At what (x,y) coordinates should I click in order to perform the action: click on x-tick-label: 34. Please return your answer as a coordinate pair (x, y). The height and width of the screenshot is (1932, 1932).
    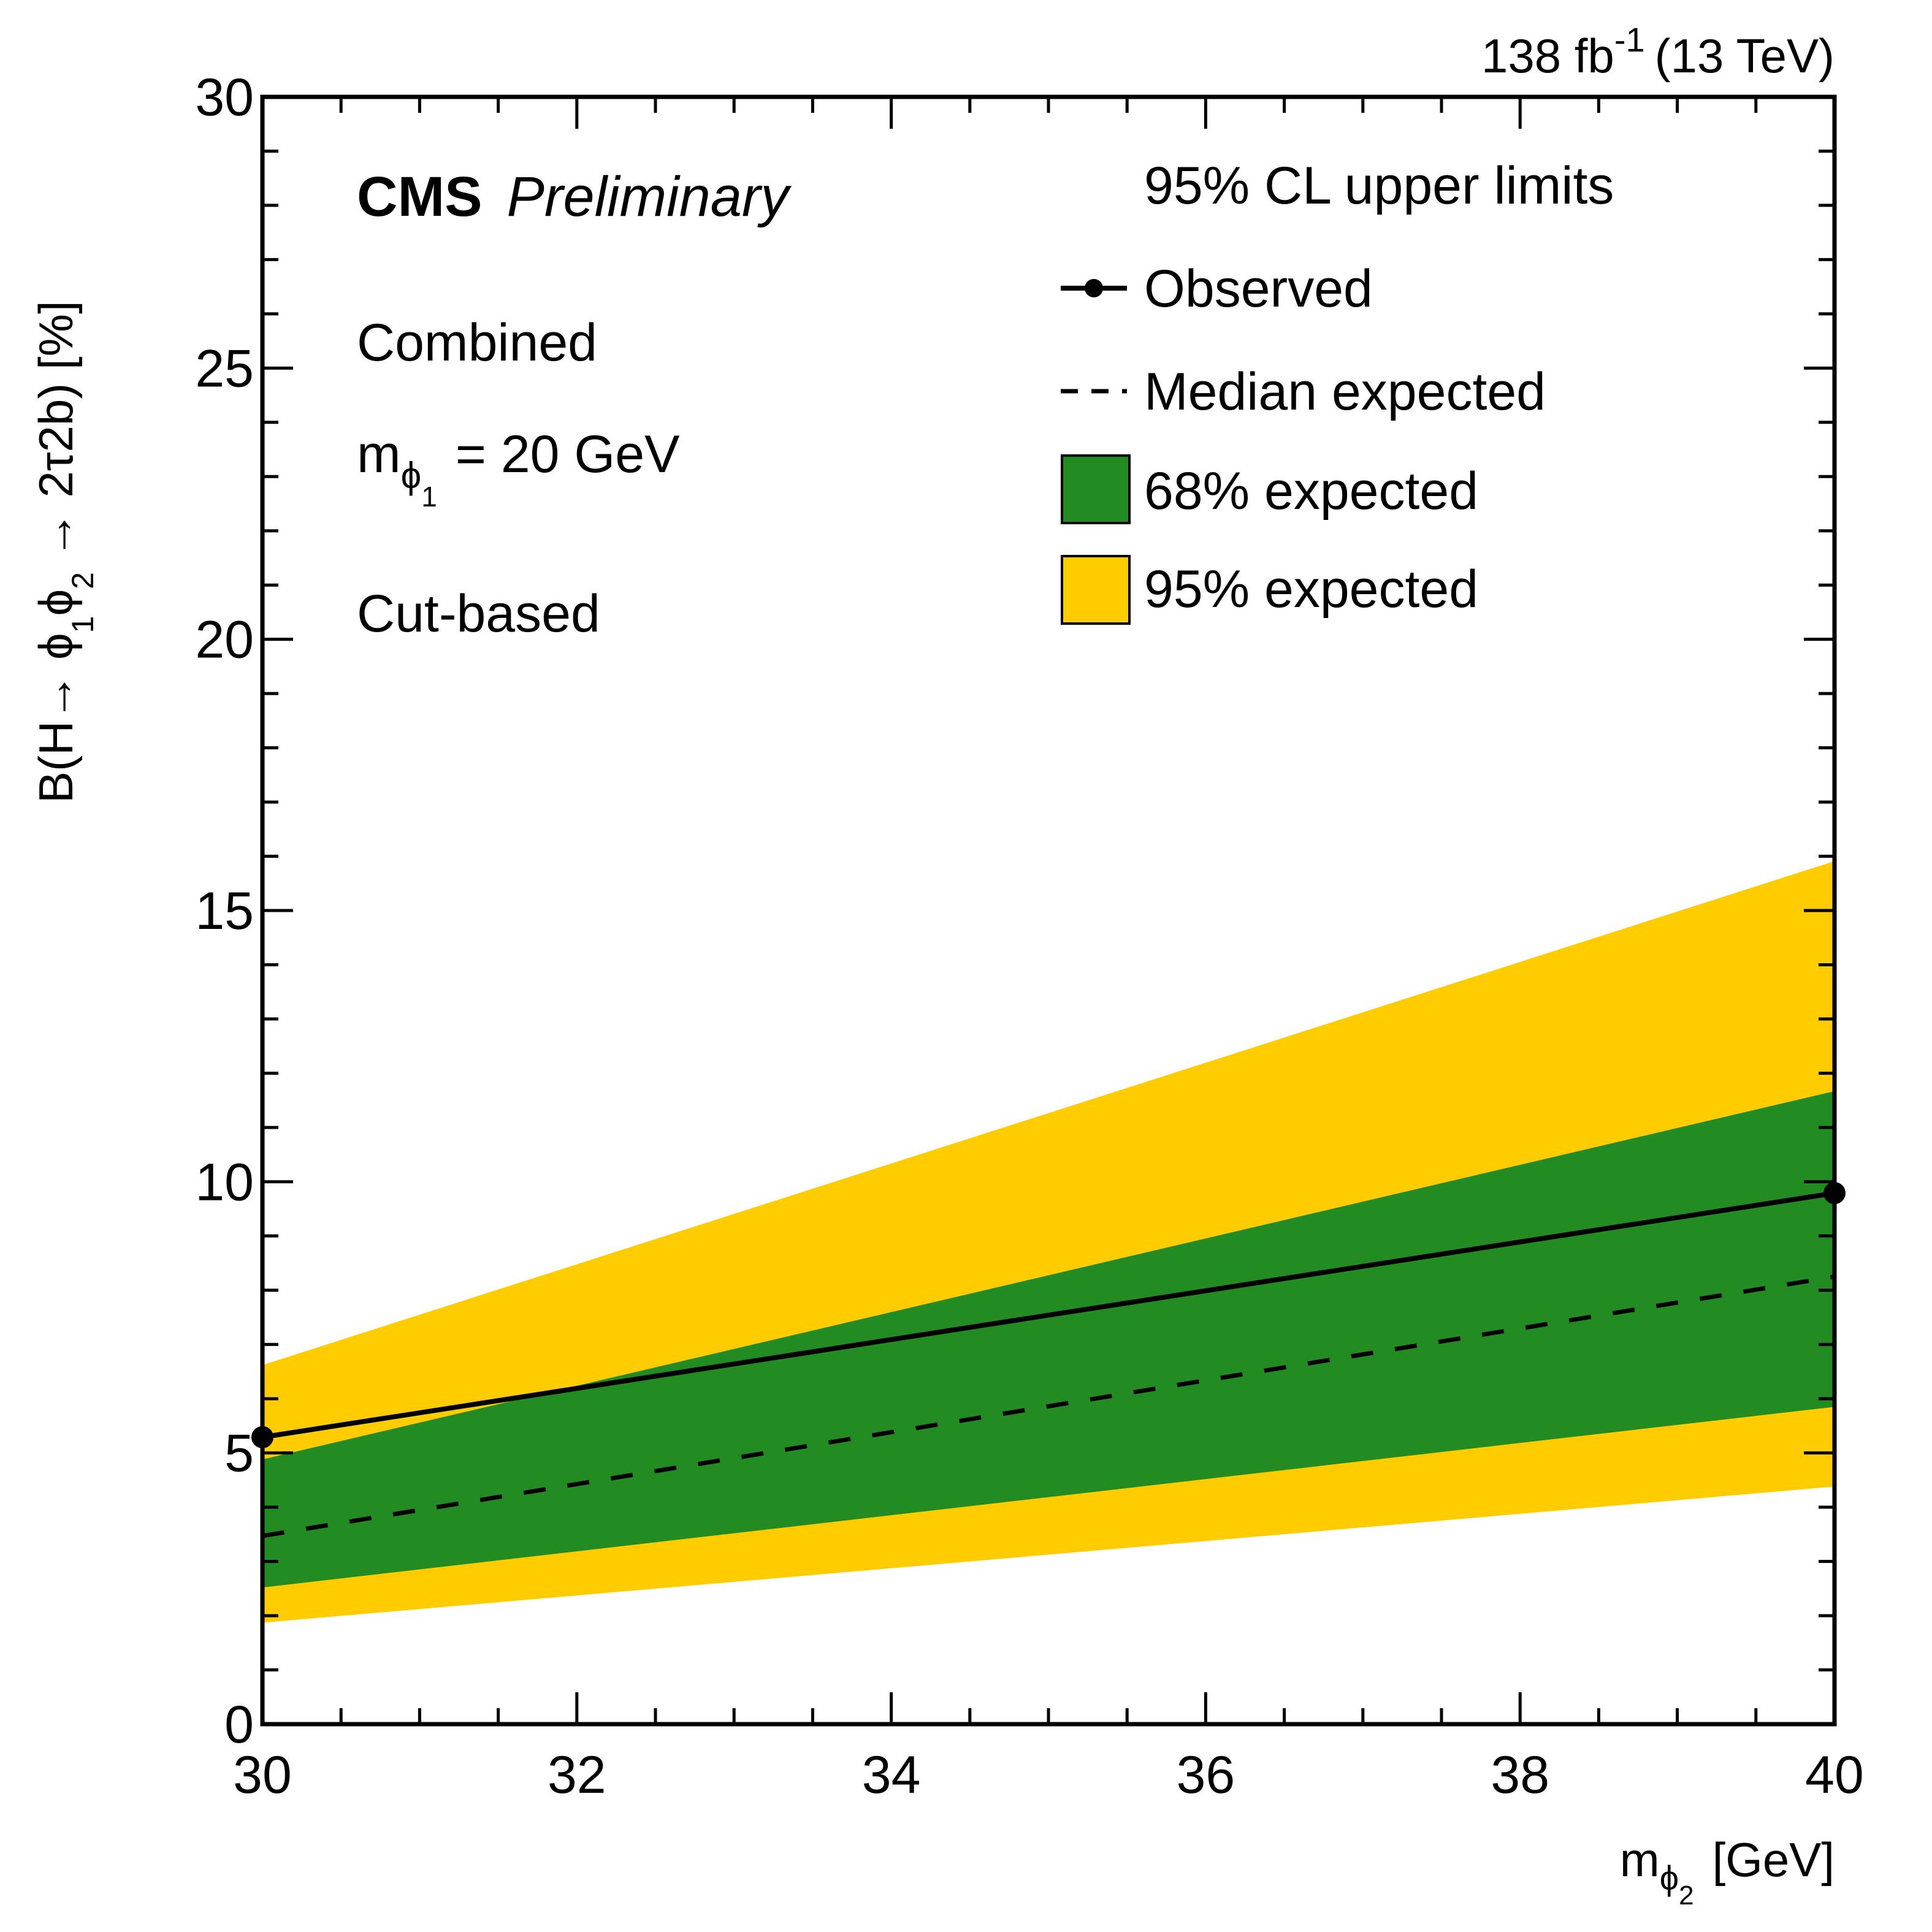
    Looking at the image, I should click on (892, 1775).